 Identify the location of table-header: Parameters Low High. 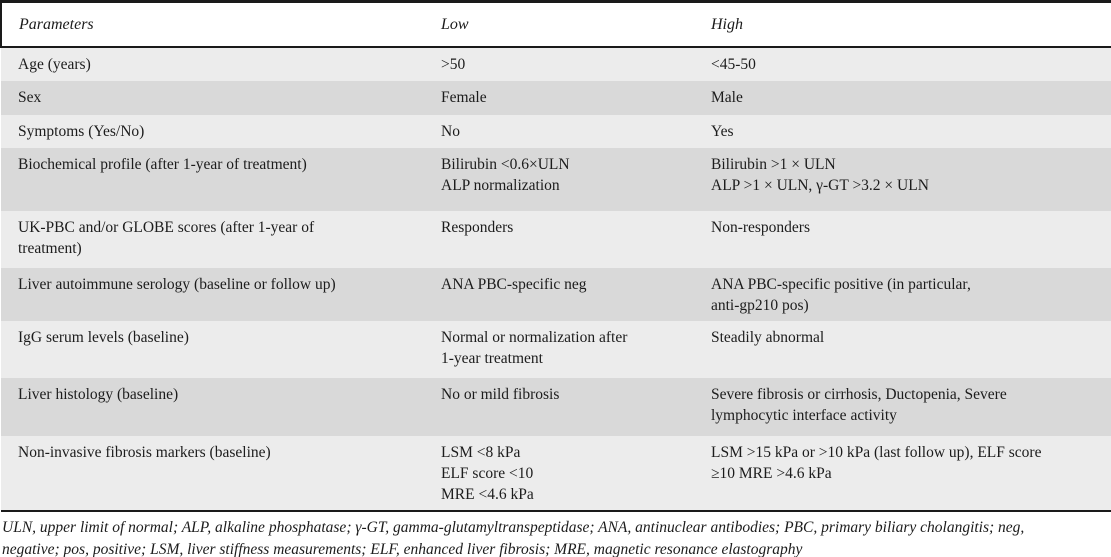
(555, 24).